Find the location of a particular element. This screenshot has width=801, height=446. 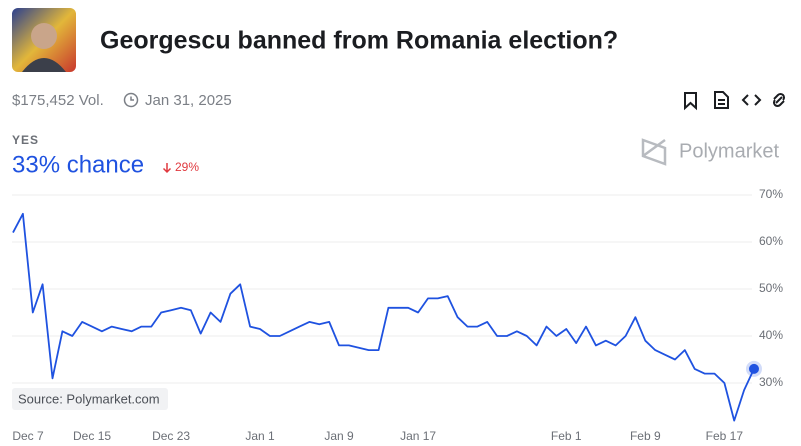

x-tick-label: Jan 1 is located at coordinates (260, 436).